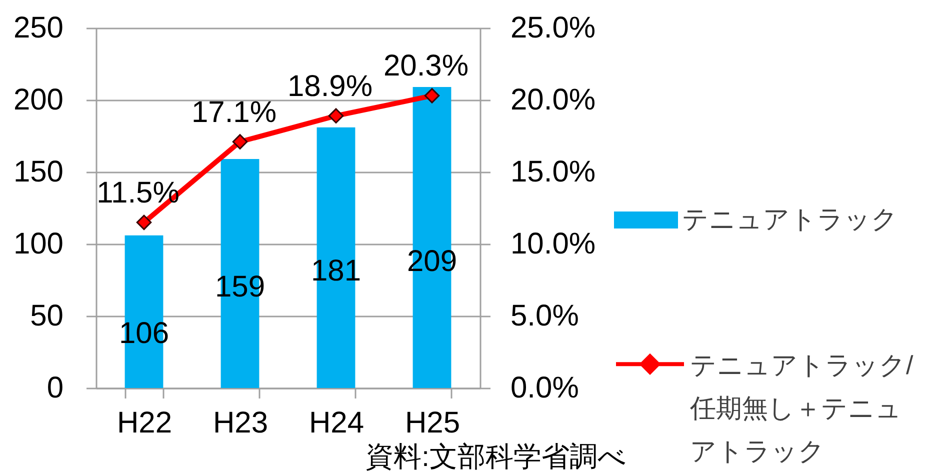 This screenshot has height=473, width=930. I want to click on y2-tick-label: 25.0%, so click(553, 28).